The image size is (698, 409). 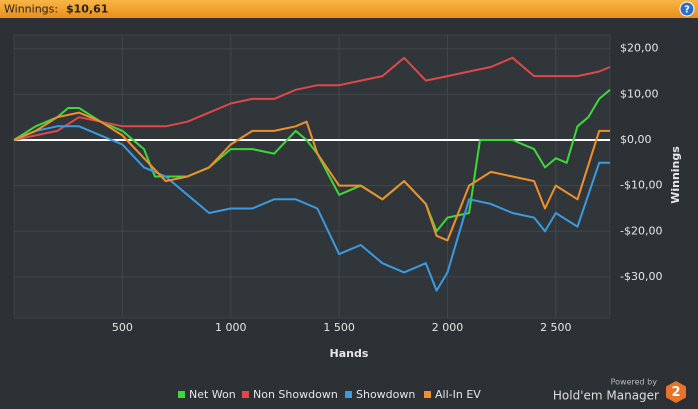 What do you see at coordinates (636, 139) in the screenshot?
I see `y-tick-label: $0,00` at bounding box center [636, 139].